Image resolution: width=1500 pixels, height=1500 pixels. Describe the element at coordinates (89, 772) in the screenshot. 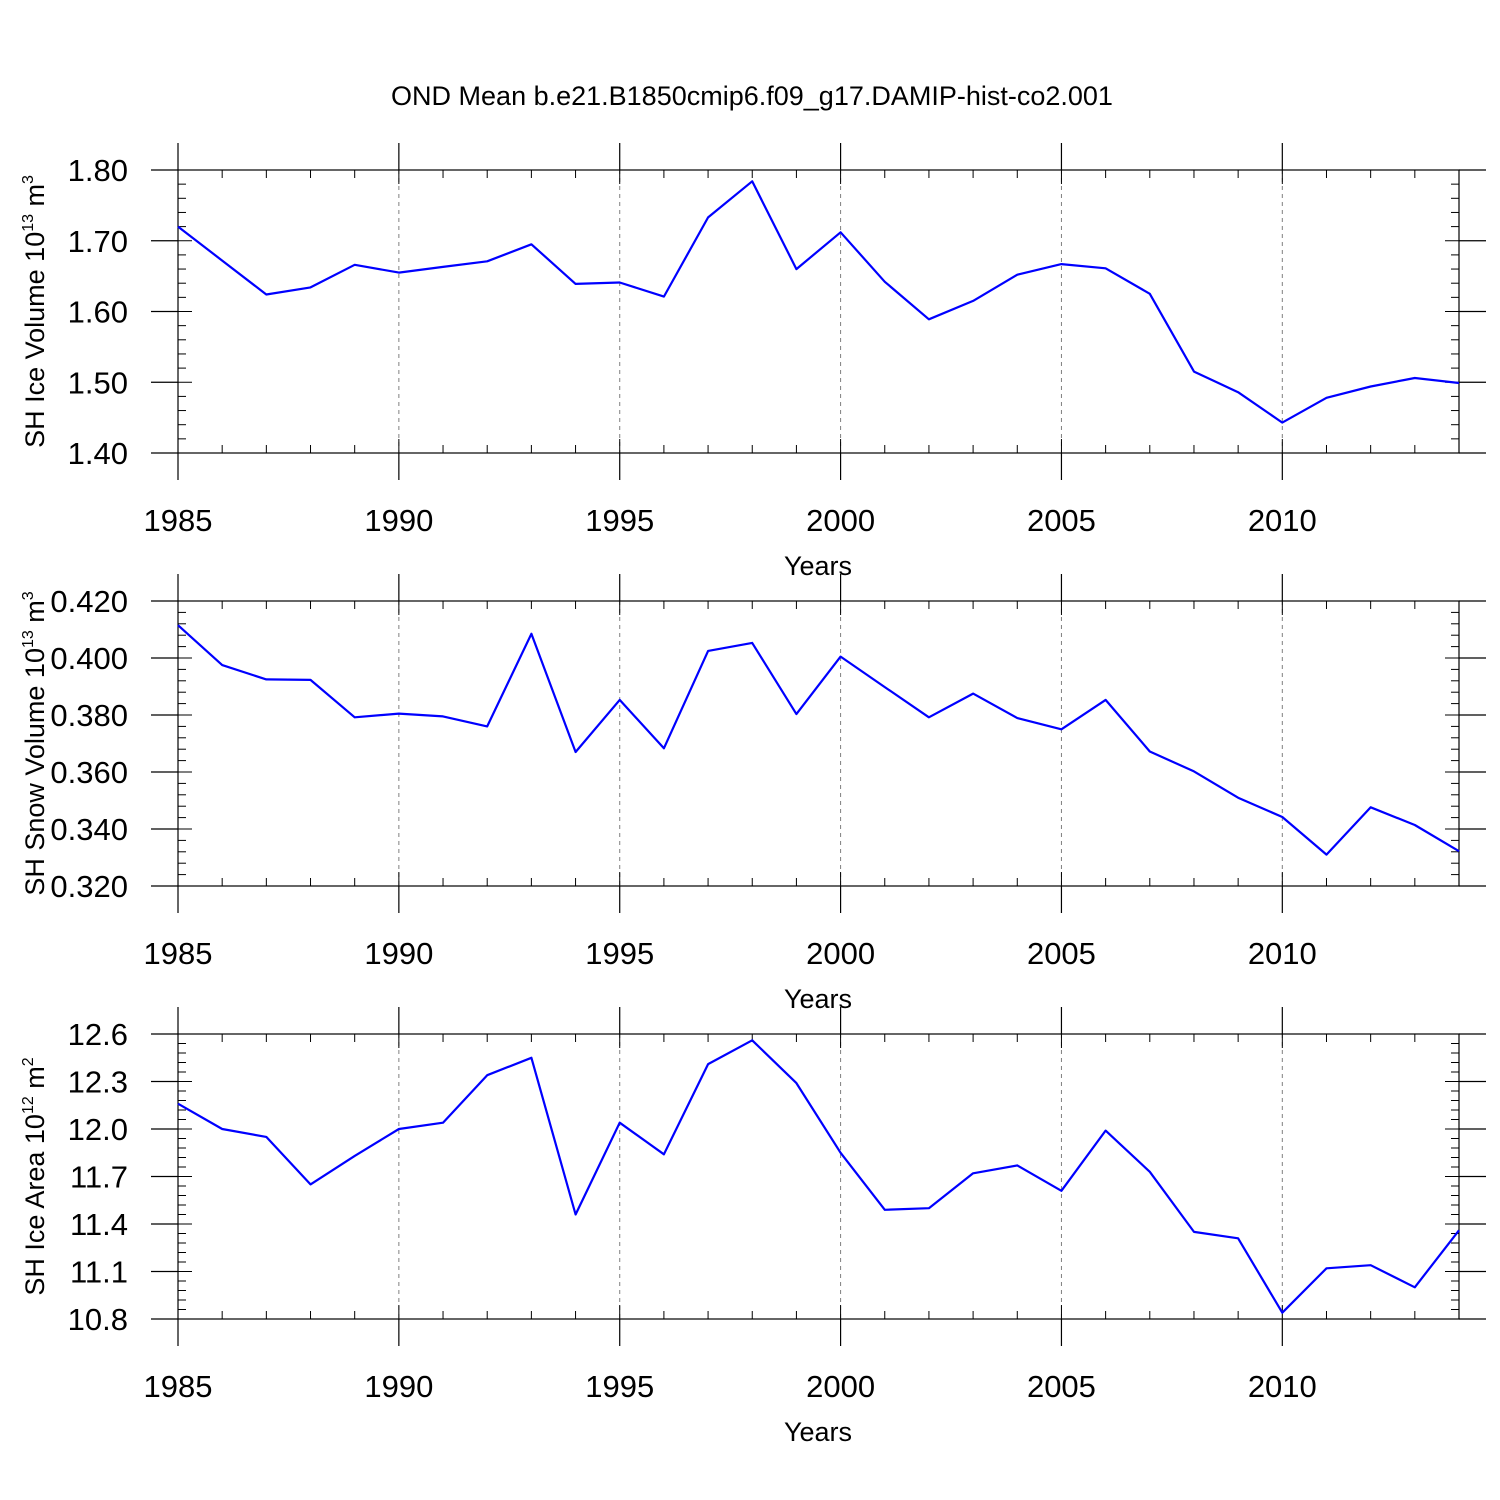

I see `y-tick-label: 0.360` at that location.